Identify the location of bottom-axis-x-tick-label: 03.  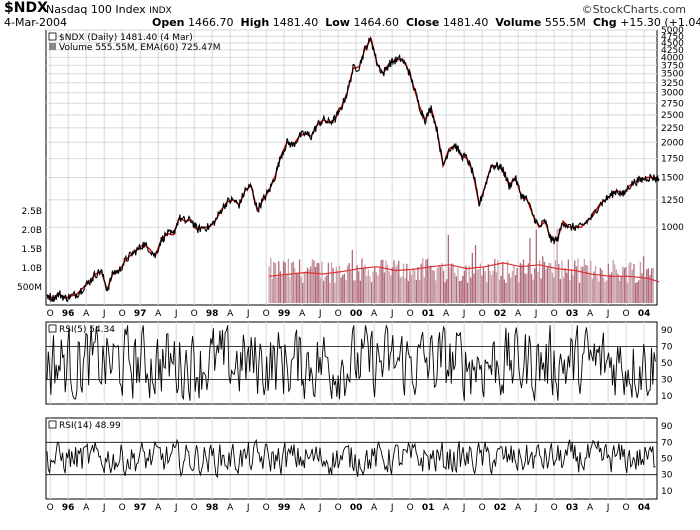
(572, 508).